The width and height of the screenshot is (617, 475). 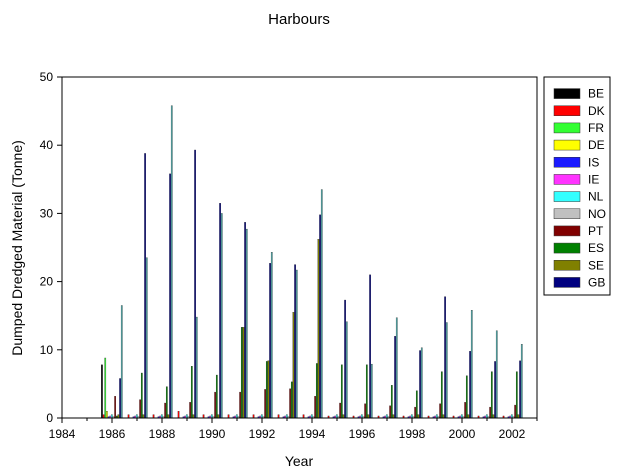 What do you see at coordinates (107, 415) in the screenshot?
I see `bar-de-1986` at bounding box center [107, 415].